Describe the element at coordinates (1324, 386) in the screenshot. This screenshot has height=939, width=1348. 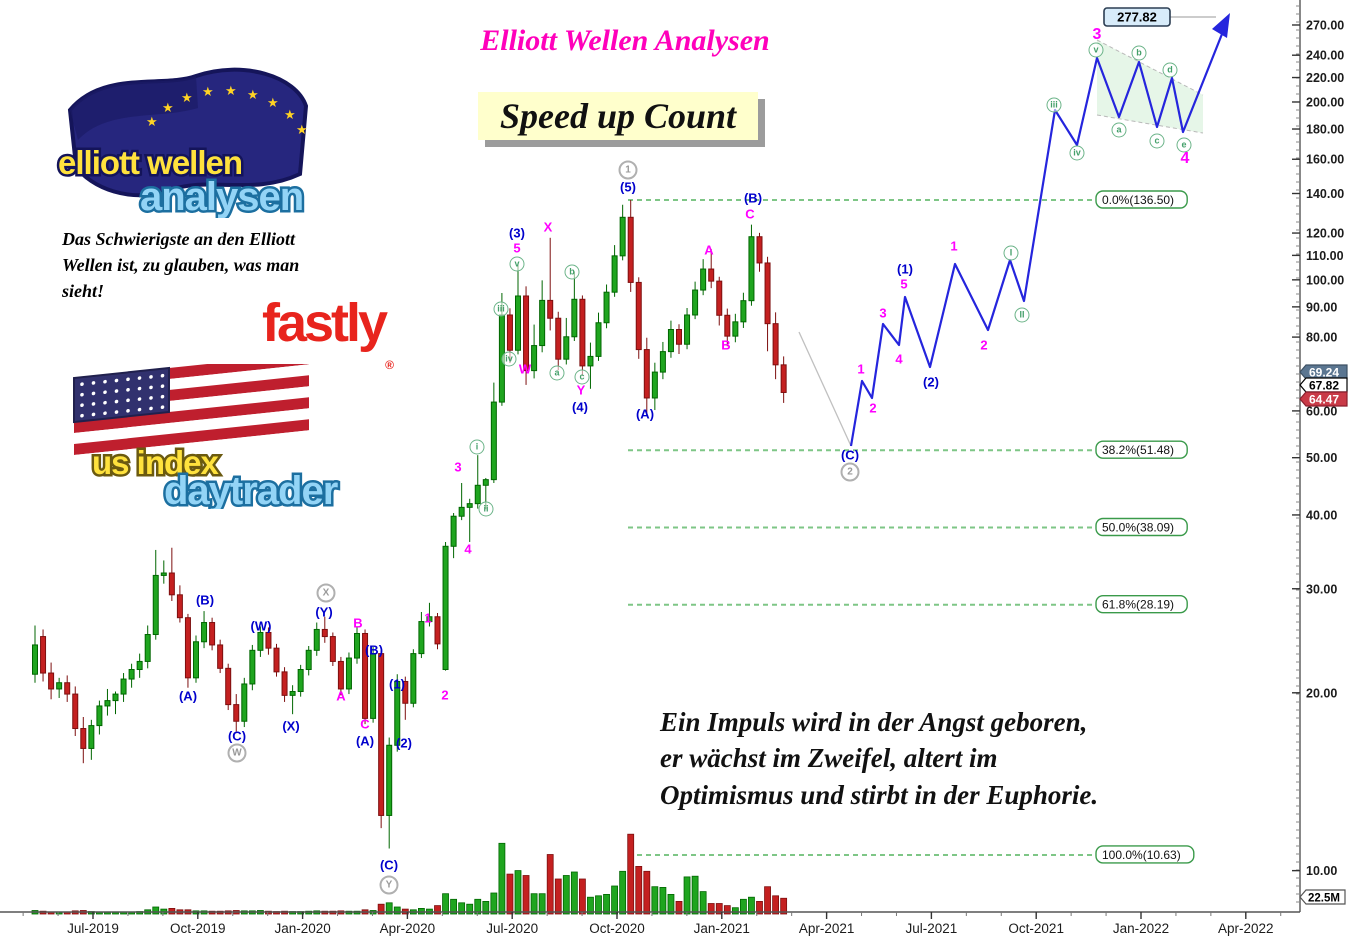
I see `price-flag-label: 67.82` at that location.